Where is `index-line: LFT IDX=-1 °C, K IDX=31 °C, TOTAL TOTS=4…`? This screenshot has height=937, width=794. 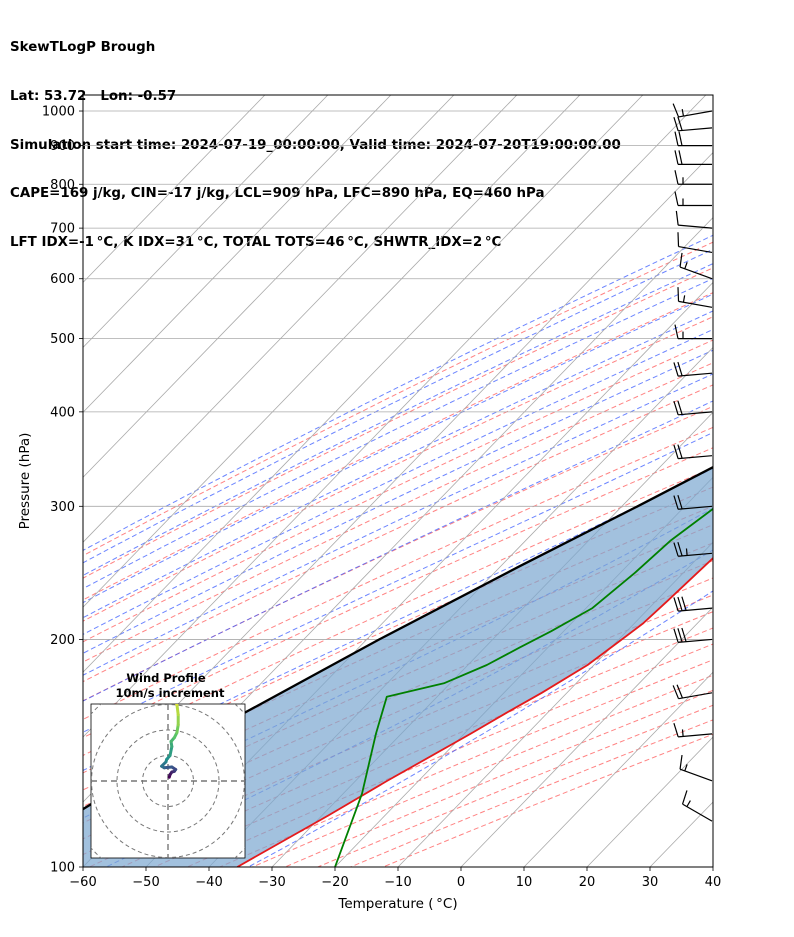
index-line: LFT IDX=-1 °C, K IDX=31 °C, TOTAL TOTS=4… is located at coordinates (256, 242).